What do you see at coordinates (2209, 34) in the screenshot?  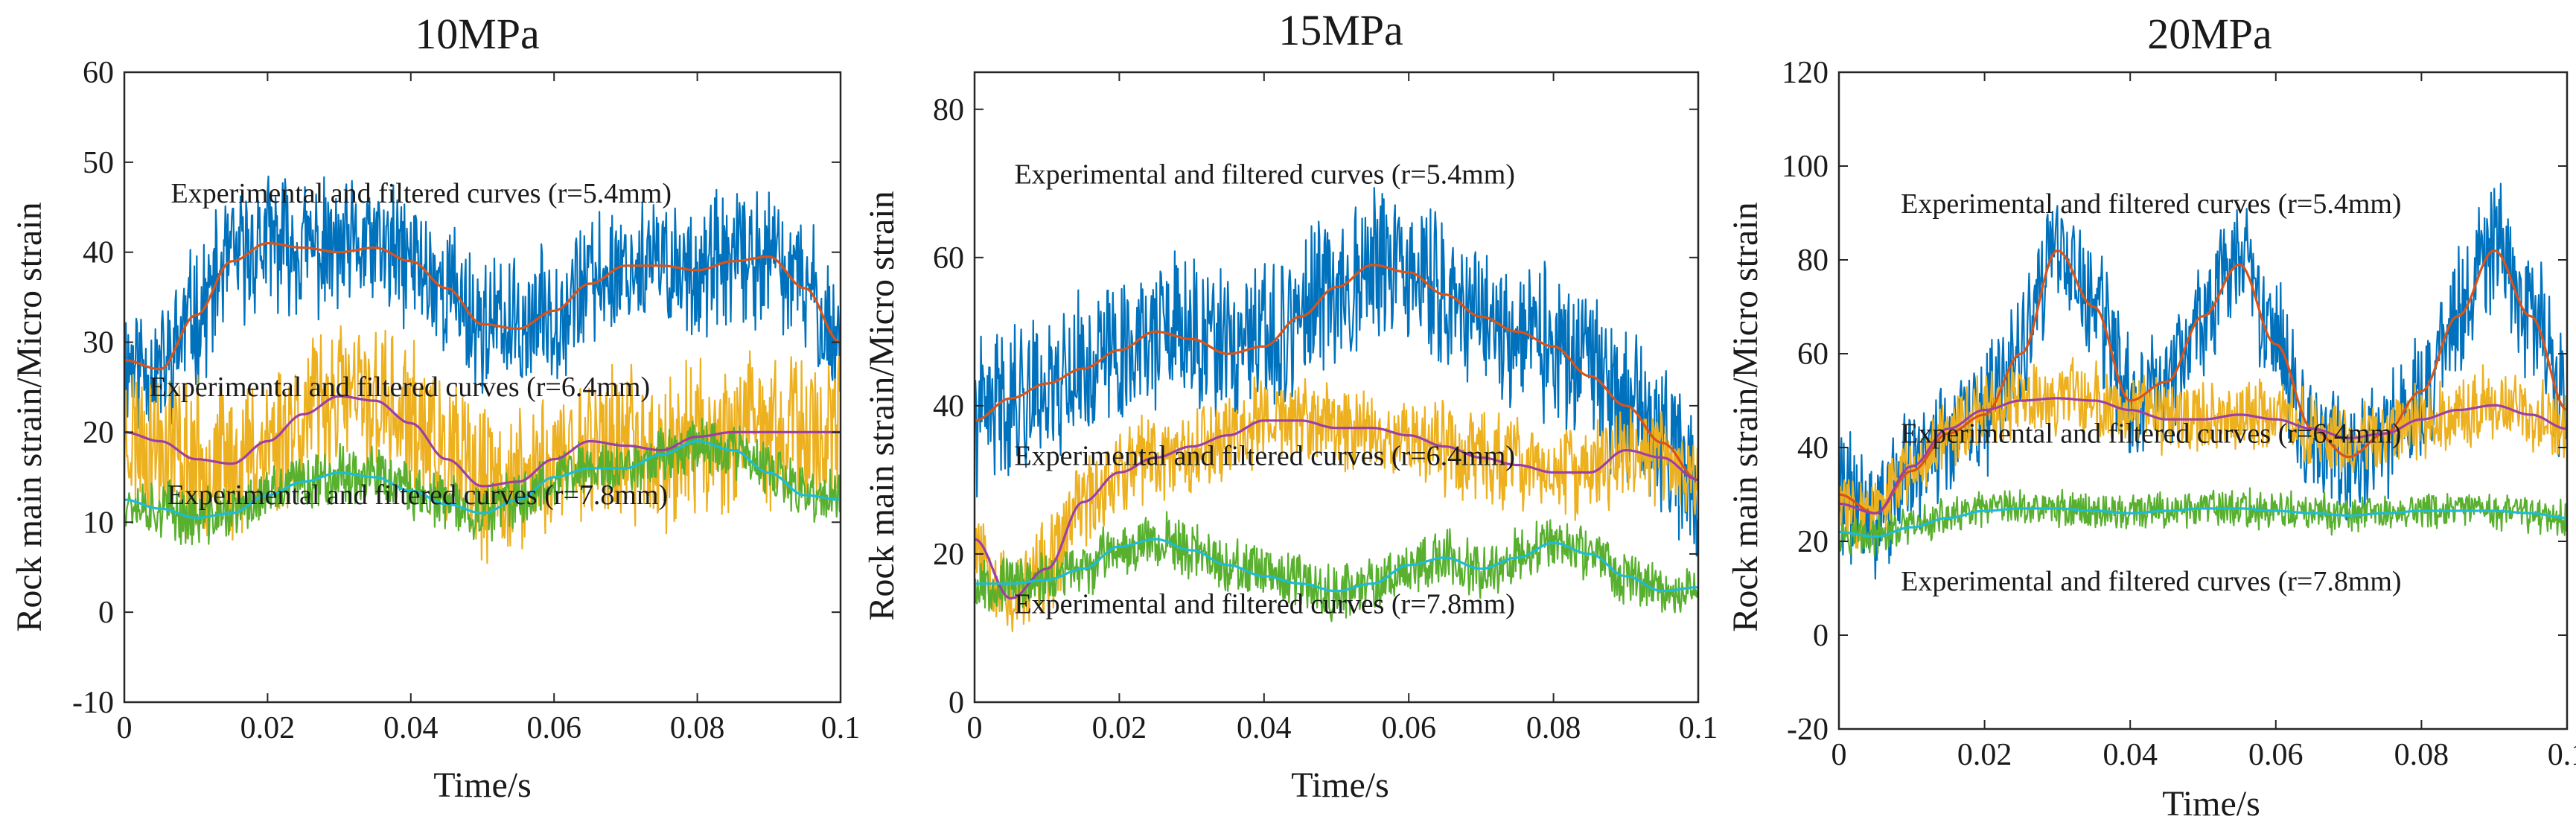 I see `chart-title: 20MPa` at bounding box center [2209, 34].